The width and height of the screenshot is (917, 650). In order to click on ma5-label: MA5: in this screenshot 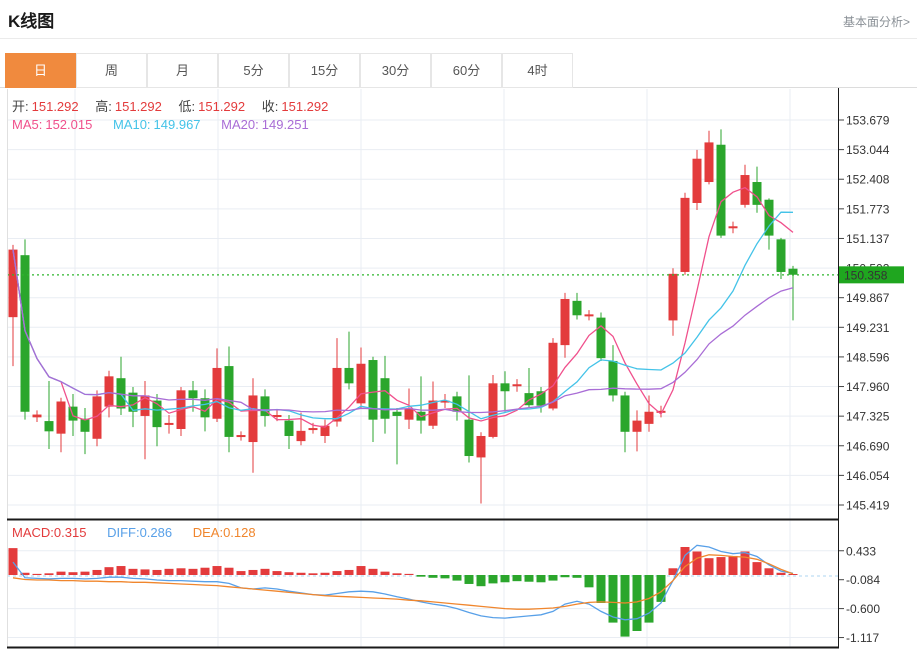, I will do `click(27, 124)`.